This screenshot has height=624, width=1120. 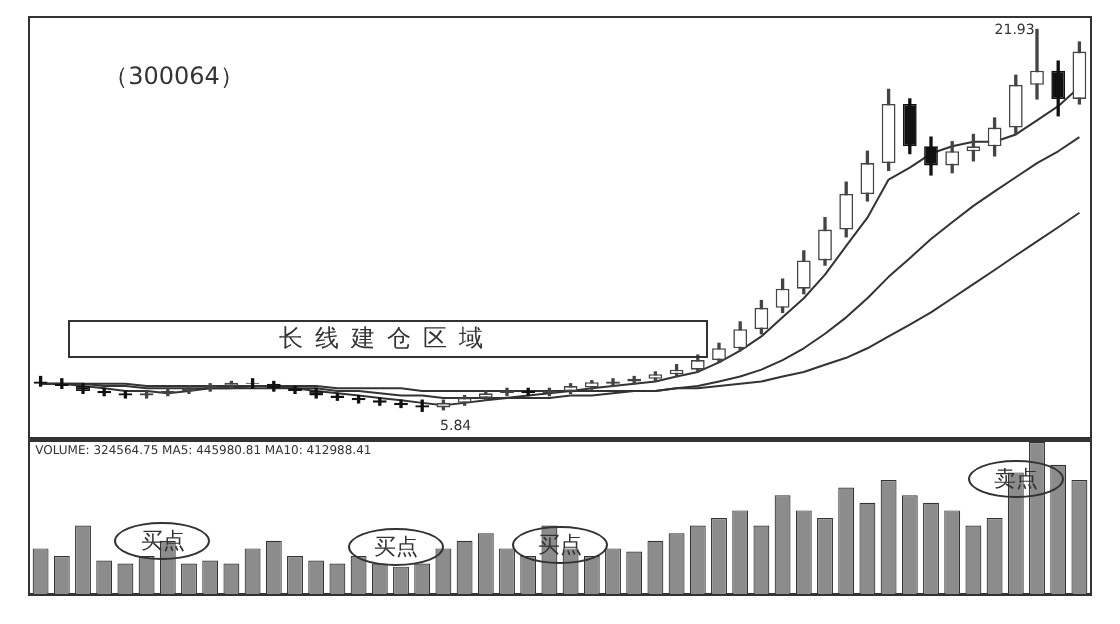 I want to click on annotation: 买点, so click(x=396, y=546).